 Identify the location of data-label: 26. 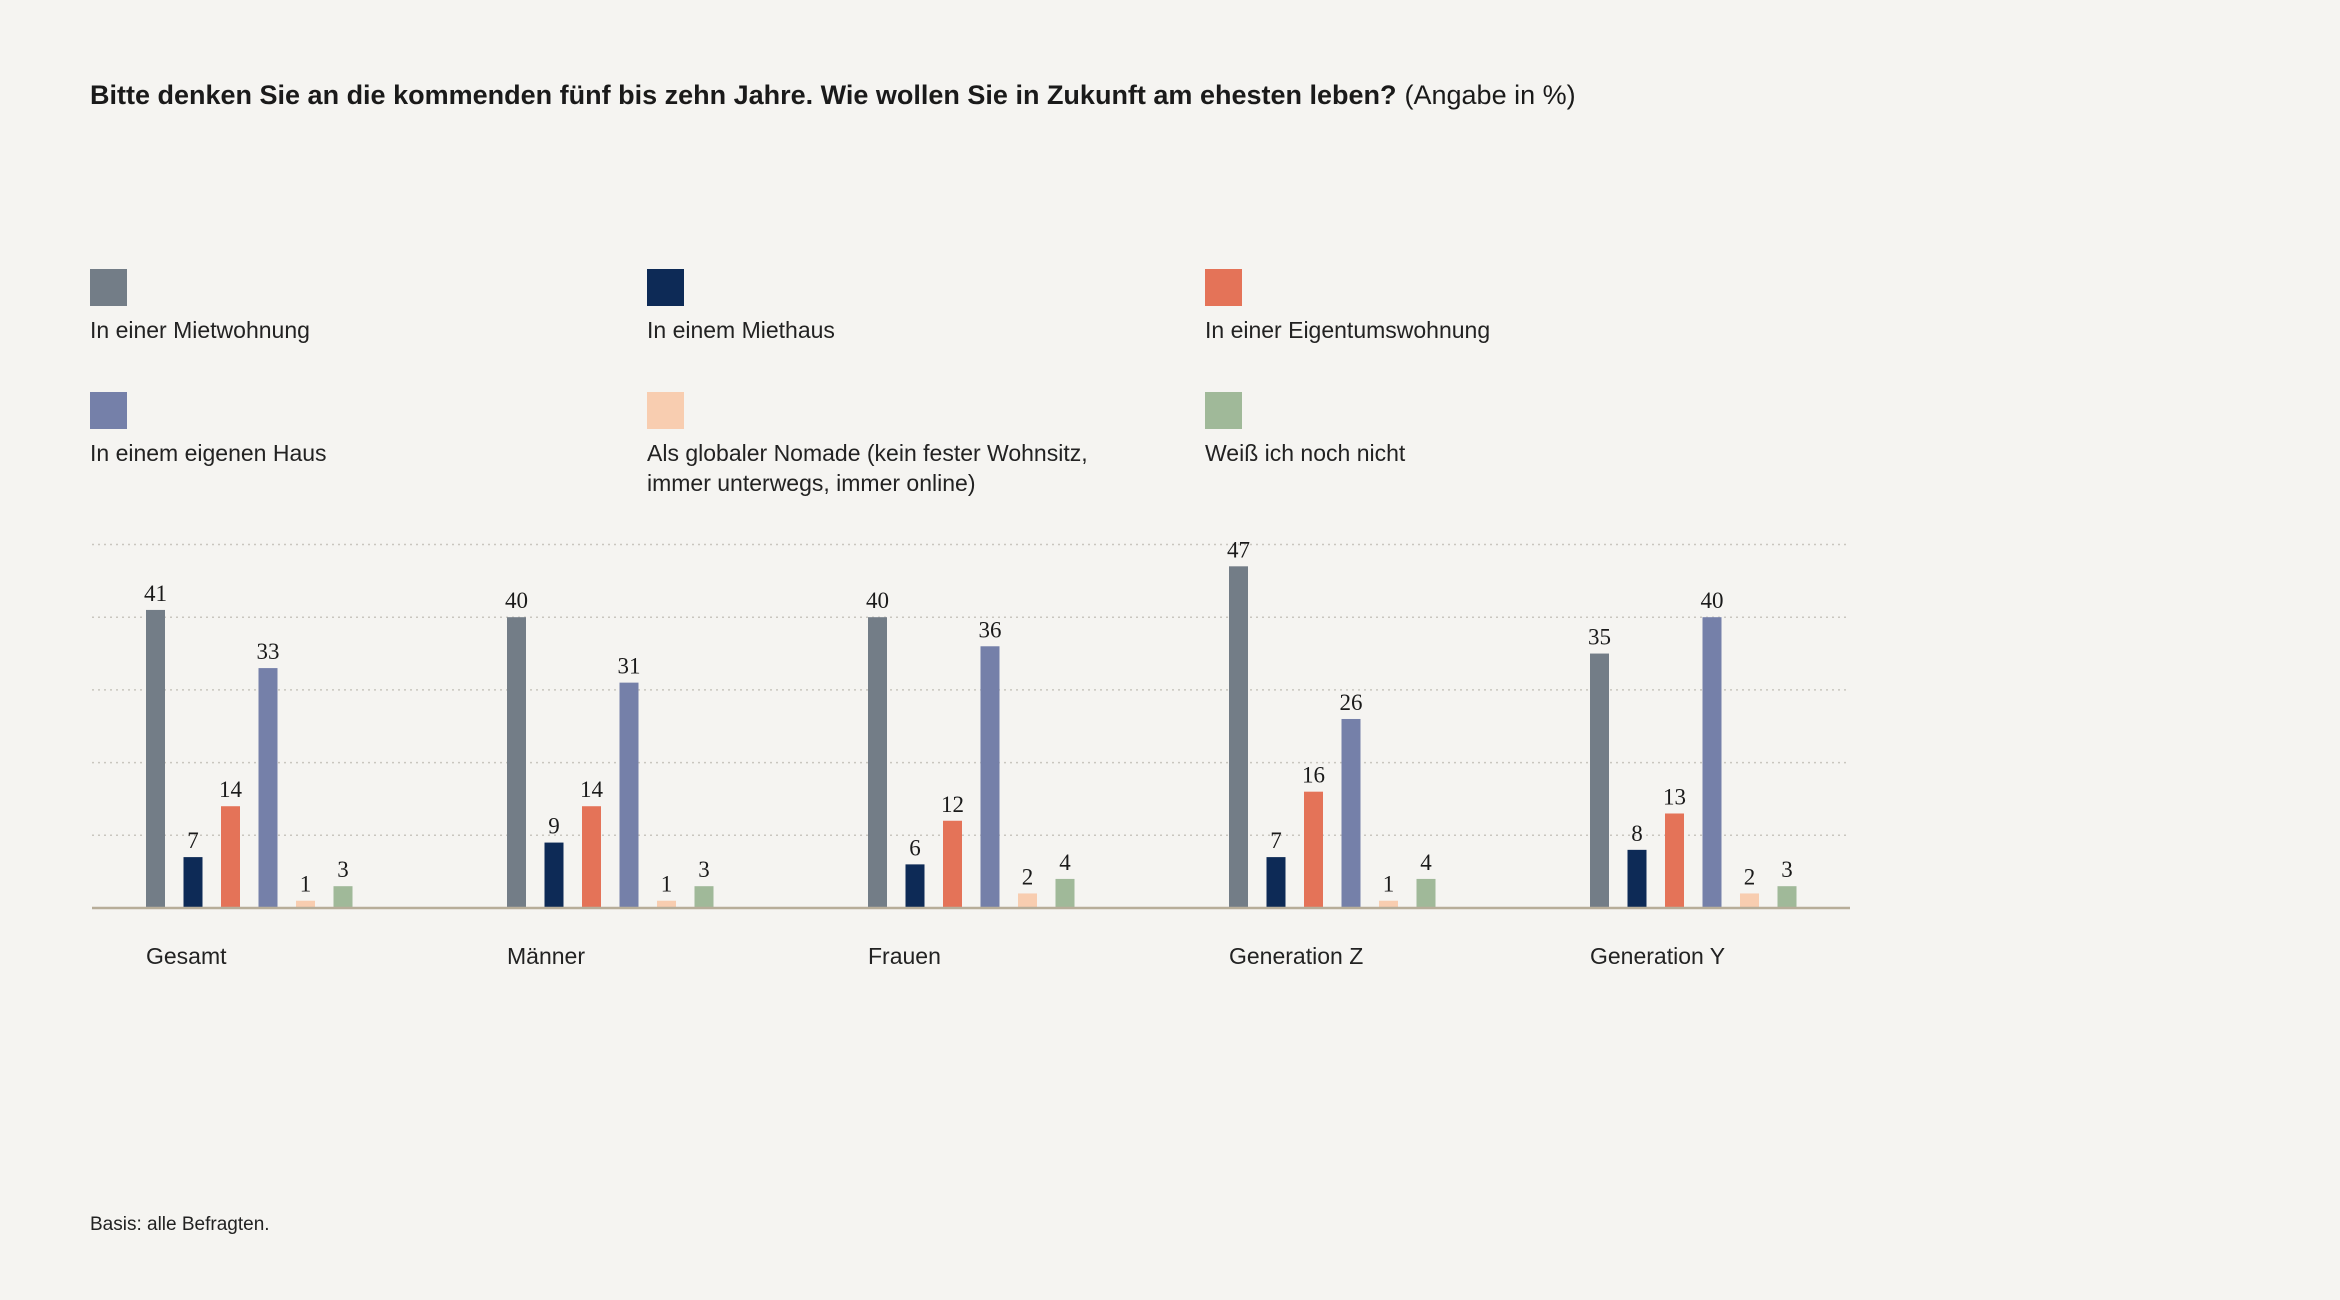
(1351, 702).